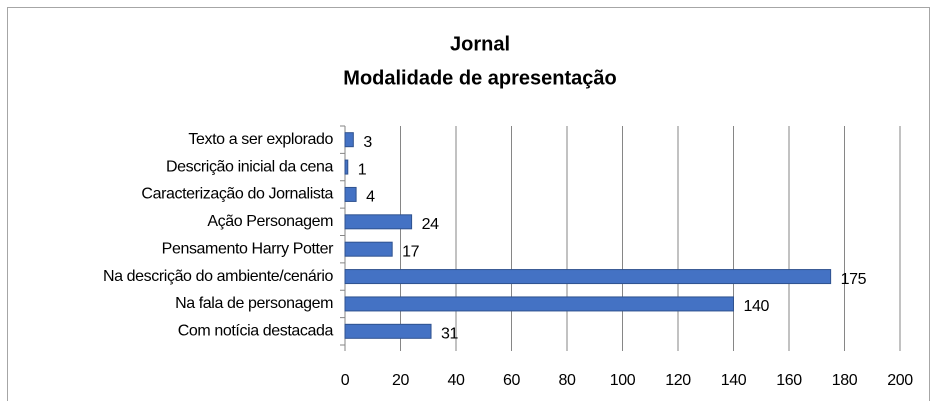 This screenshot has height=401, width=937. I want to click on y-tick-label: Texto a ser explorado, so click(260, 139).